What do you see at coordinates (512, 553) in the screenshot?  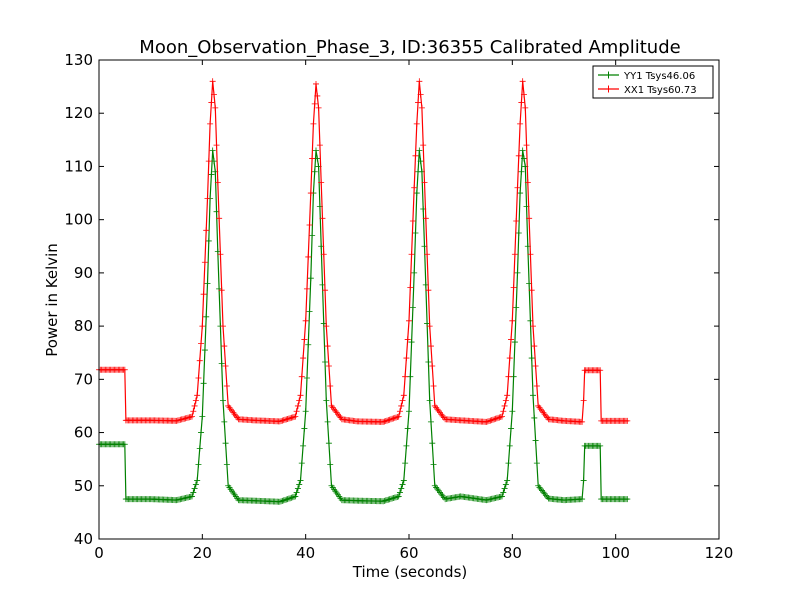 I see `x-tick-label: 80` at bounding box center [512, 553].